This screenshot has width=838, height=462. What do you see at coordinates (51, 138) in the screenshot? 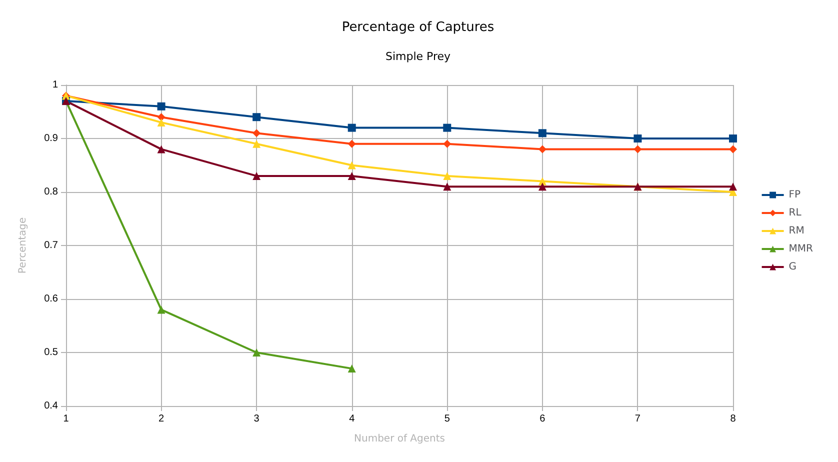
I see `y-tick-label: 0.9` at bounding box center [51, 138].